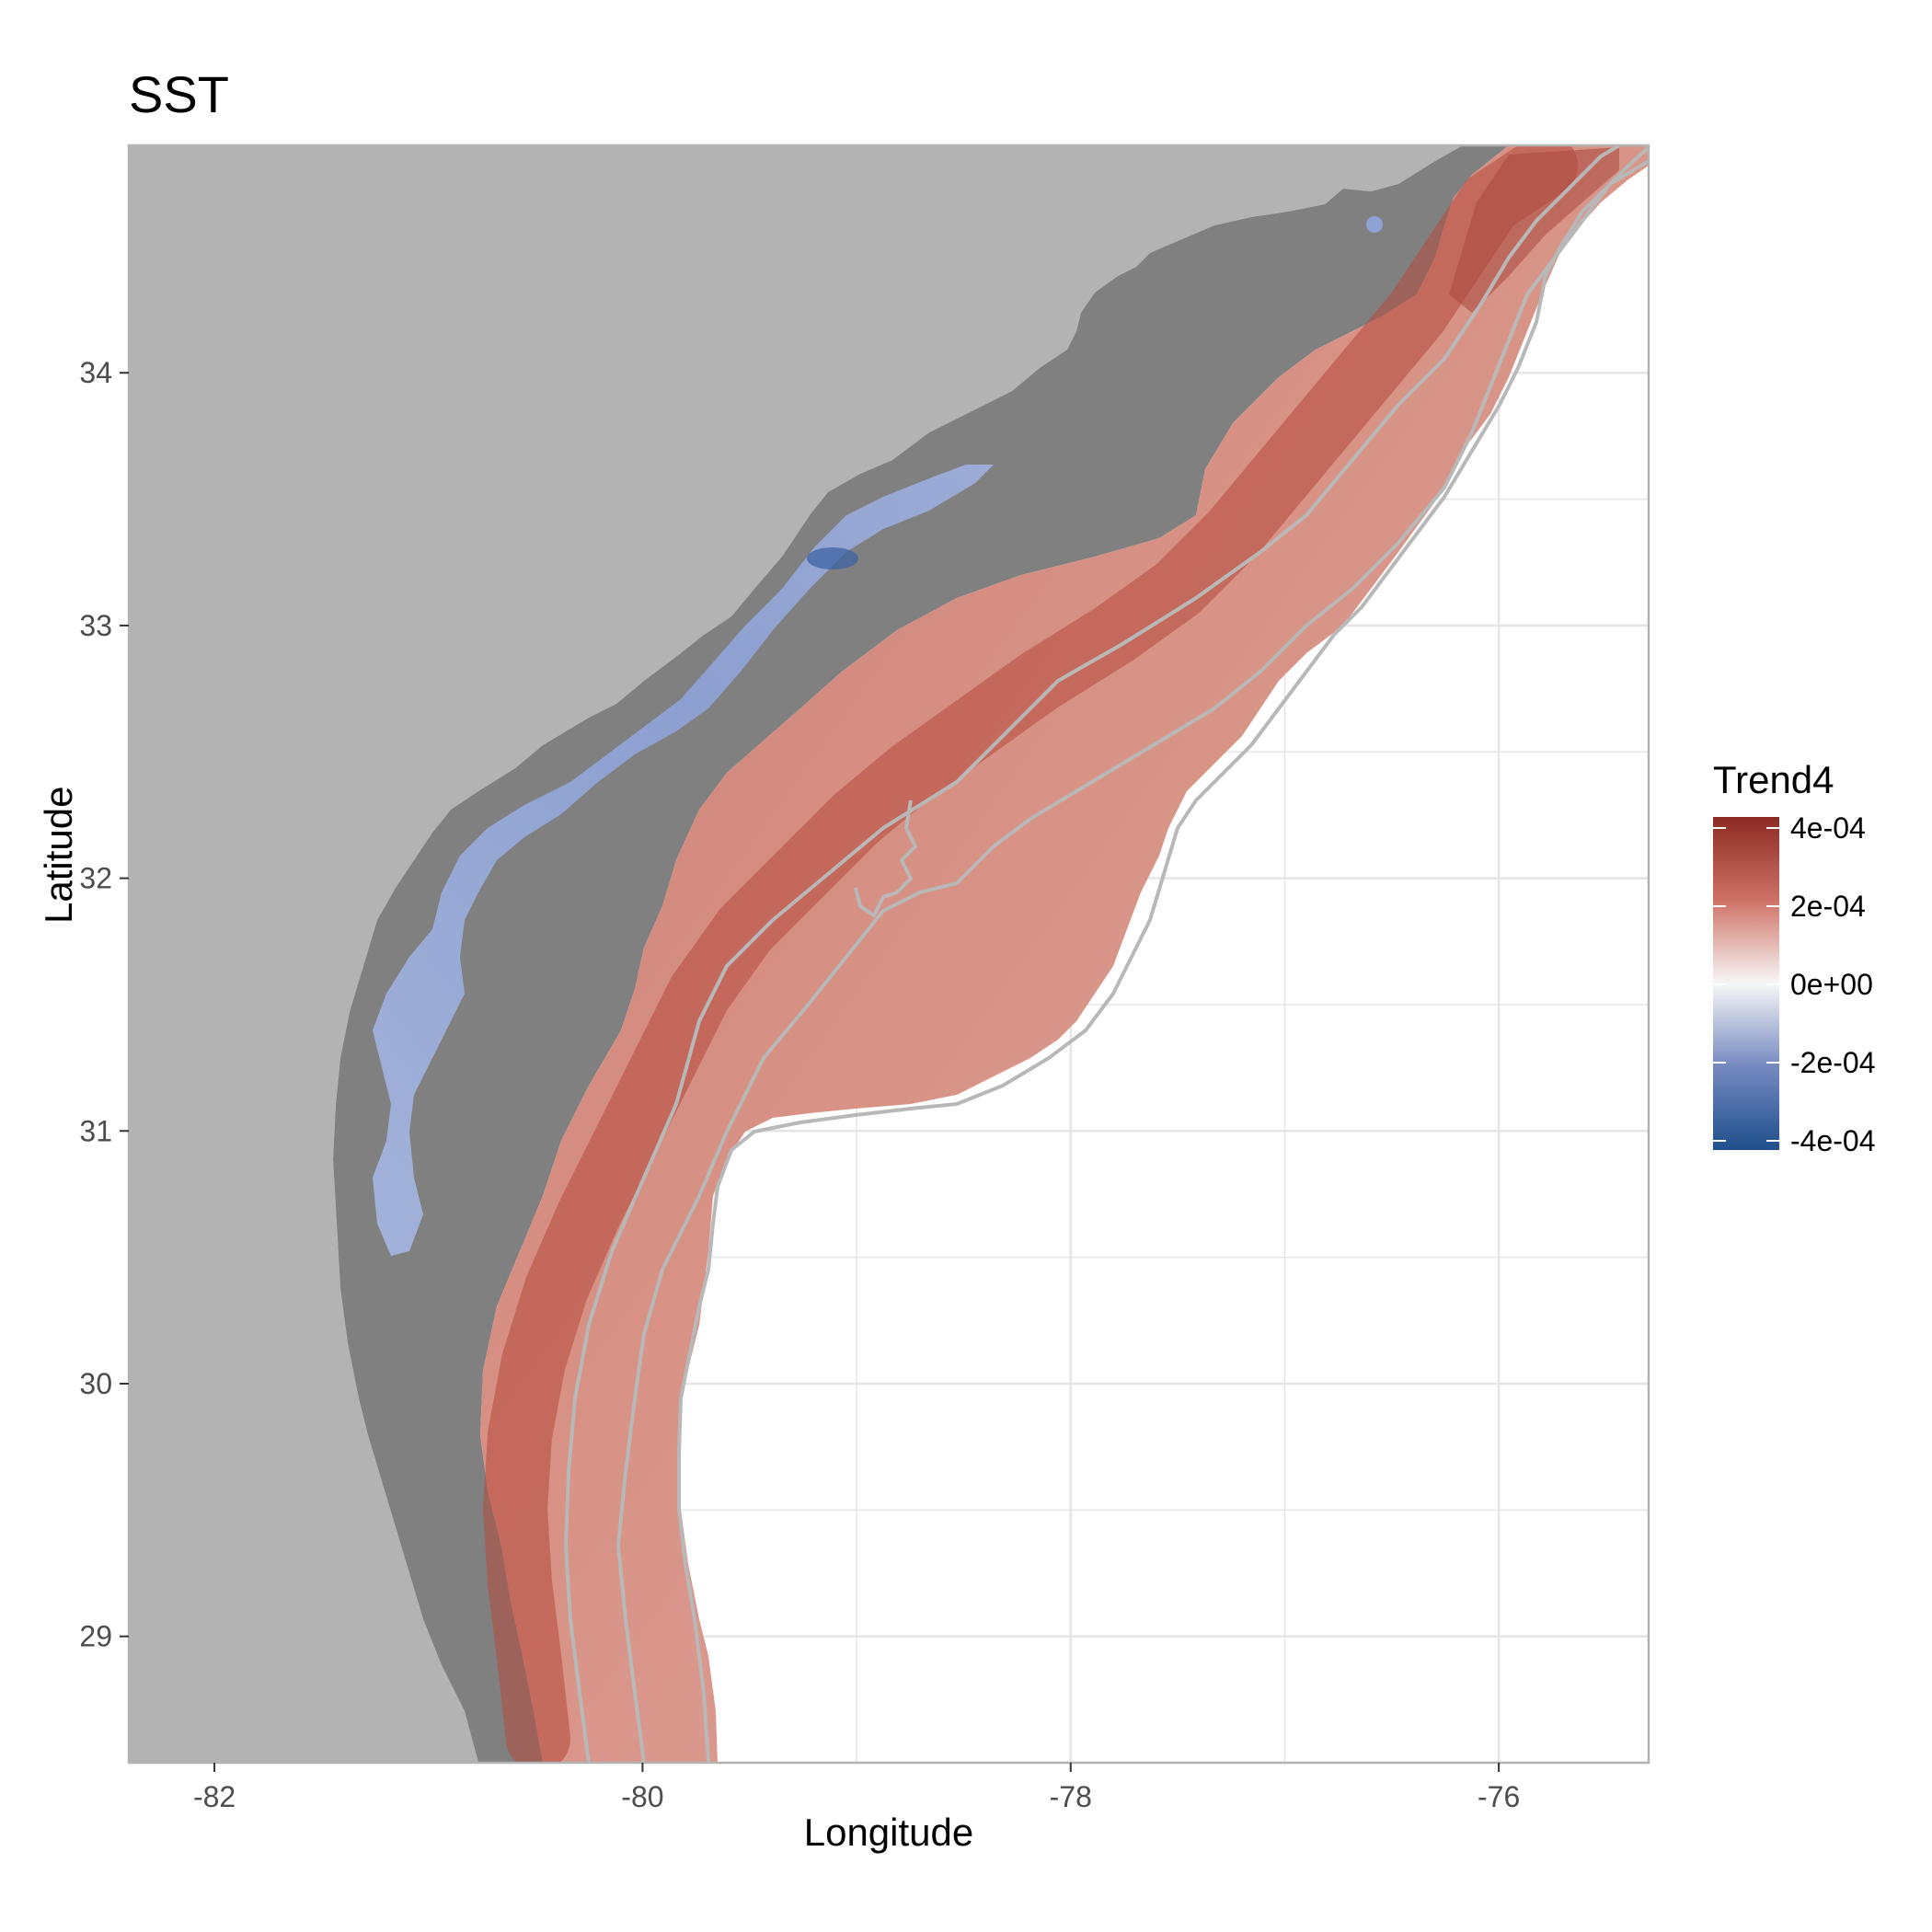 The image size is (1932, 1932). What do you see at coordinates (95, 1130) in the screenshot?
I see `y-tick-label: 31` at bounding box center [95, 1130].